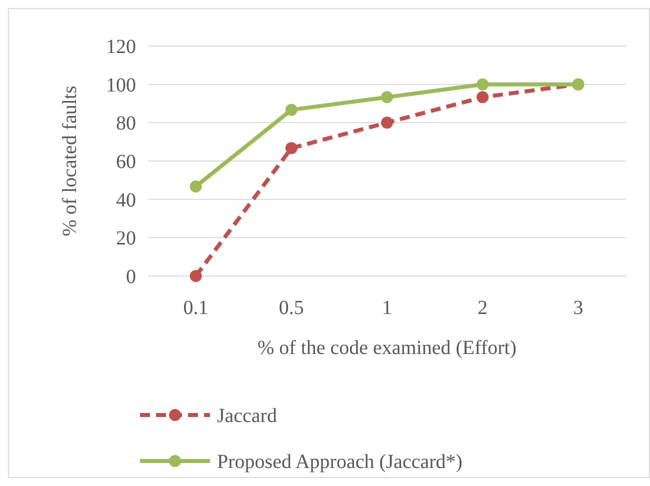 The image size is (650, 486). I want to click on y-tick-label: 0, so click(131, 277).